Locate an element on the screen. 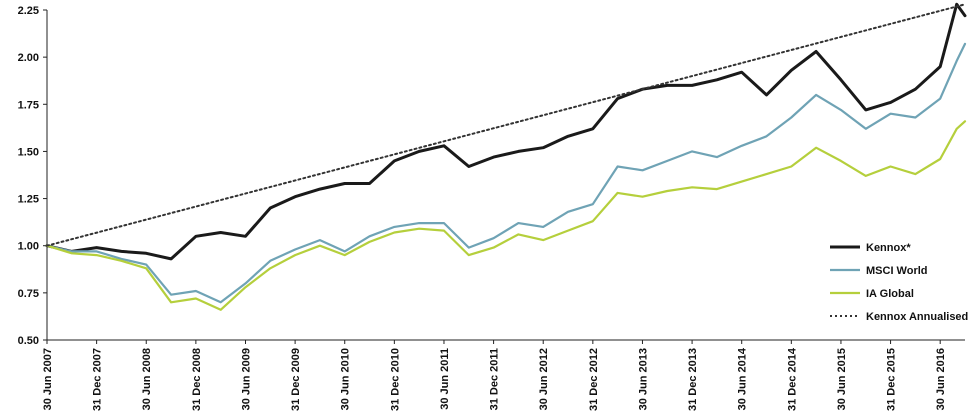 The height and width of the screenshot is (418, 973). x-tick-label: 30 Jun 2012 is located at coordinates (544, 379).